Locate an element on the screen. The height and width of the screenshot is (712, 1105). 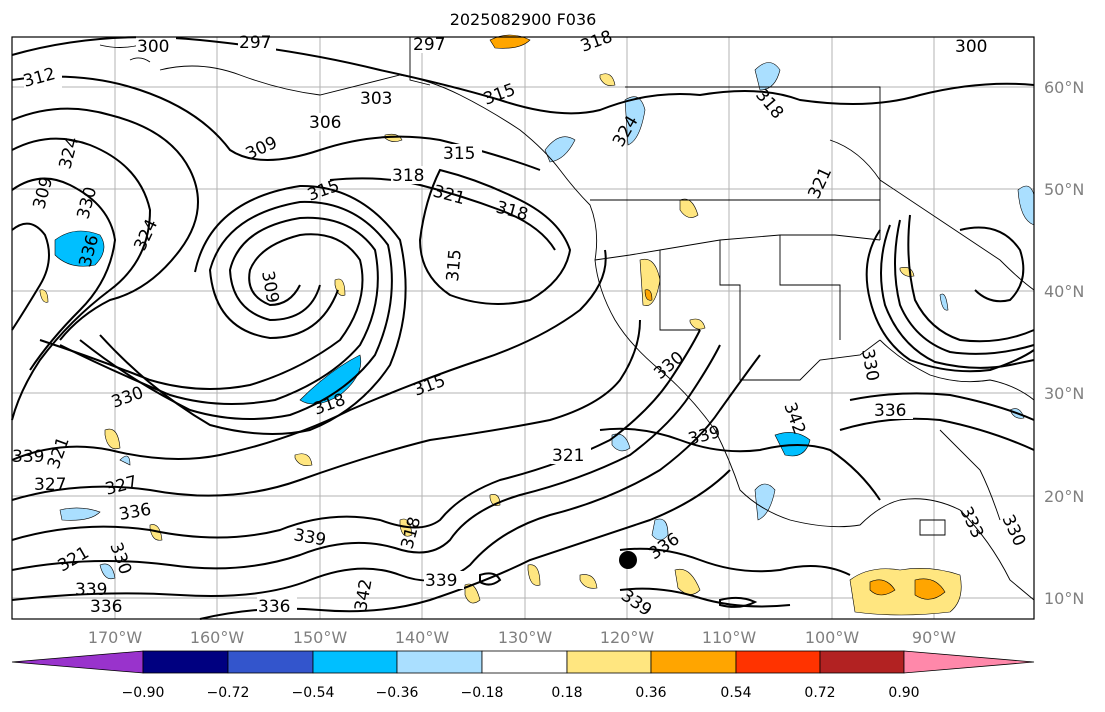
contour-label: 318 is located at coordinates (408, 176).